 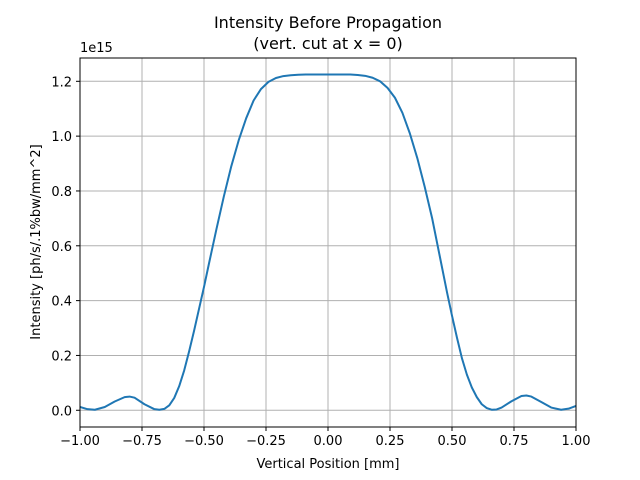 What do you see at coordinates (514, 441) in the screenshot?
I see `x-tick-label: 0.75` at bounding box center [514, 441].